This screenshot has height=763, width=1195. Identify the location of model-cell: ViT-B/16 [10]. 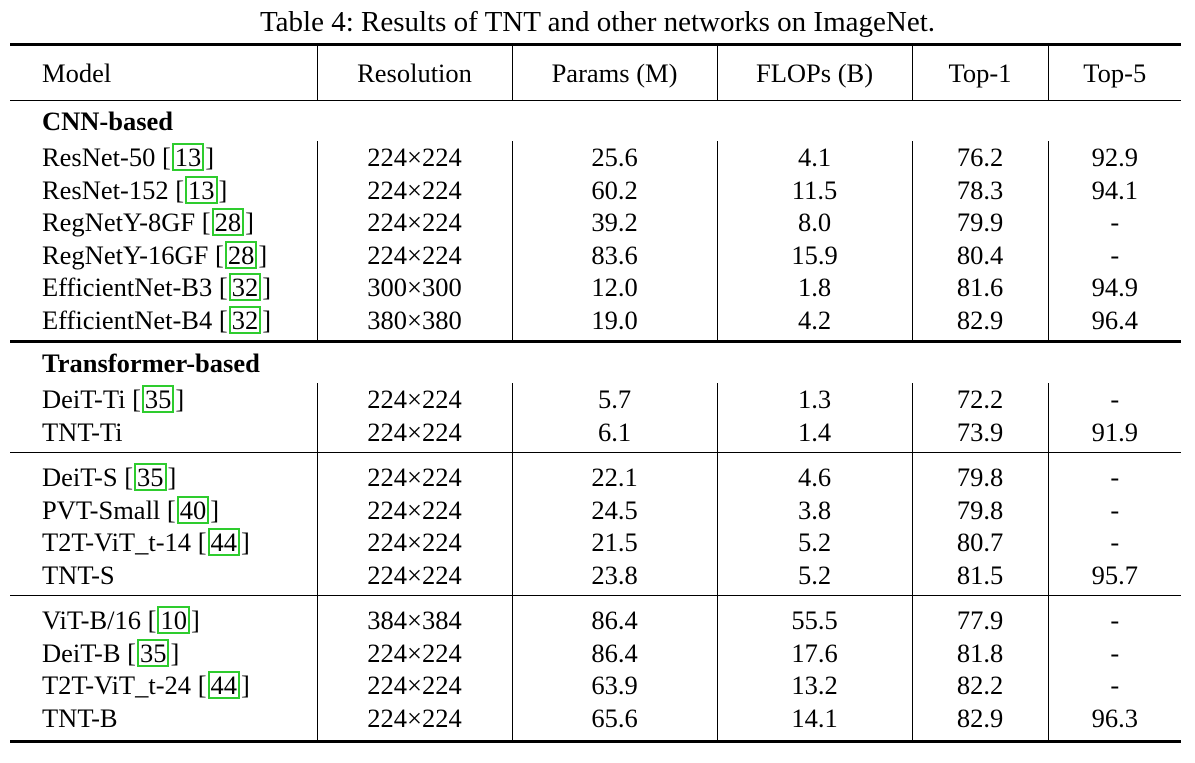
(163, 616).